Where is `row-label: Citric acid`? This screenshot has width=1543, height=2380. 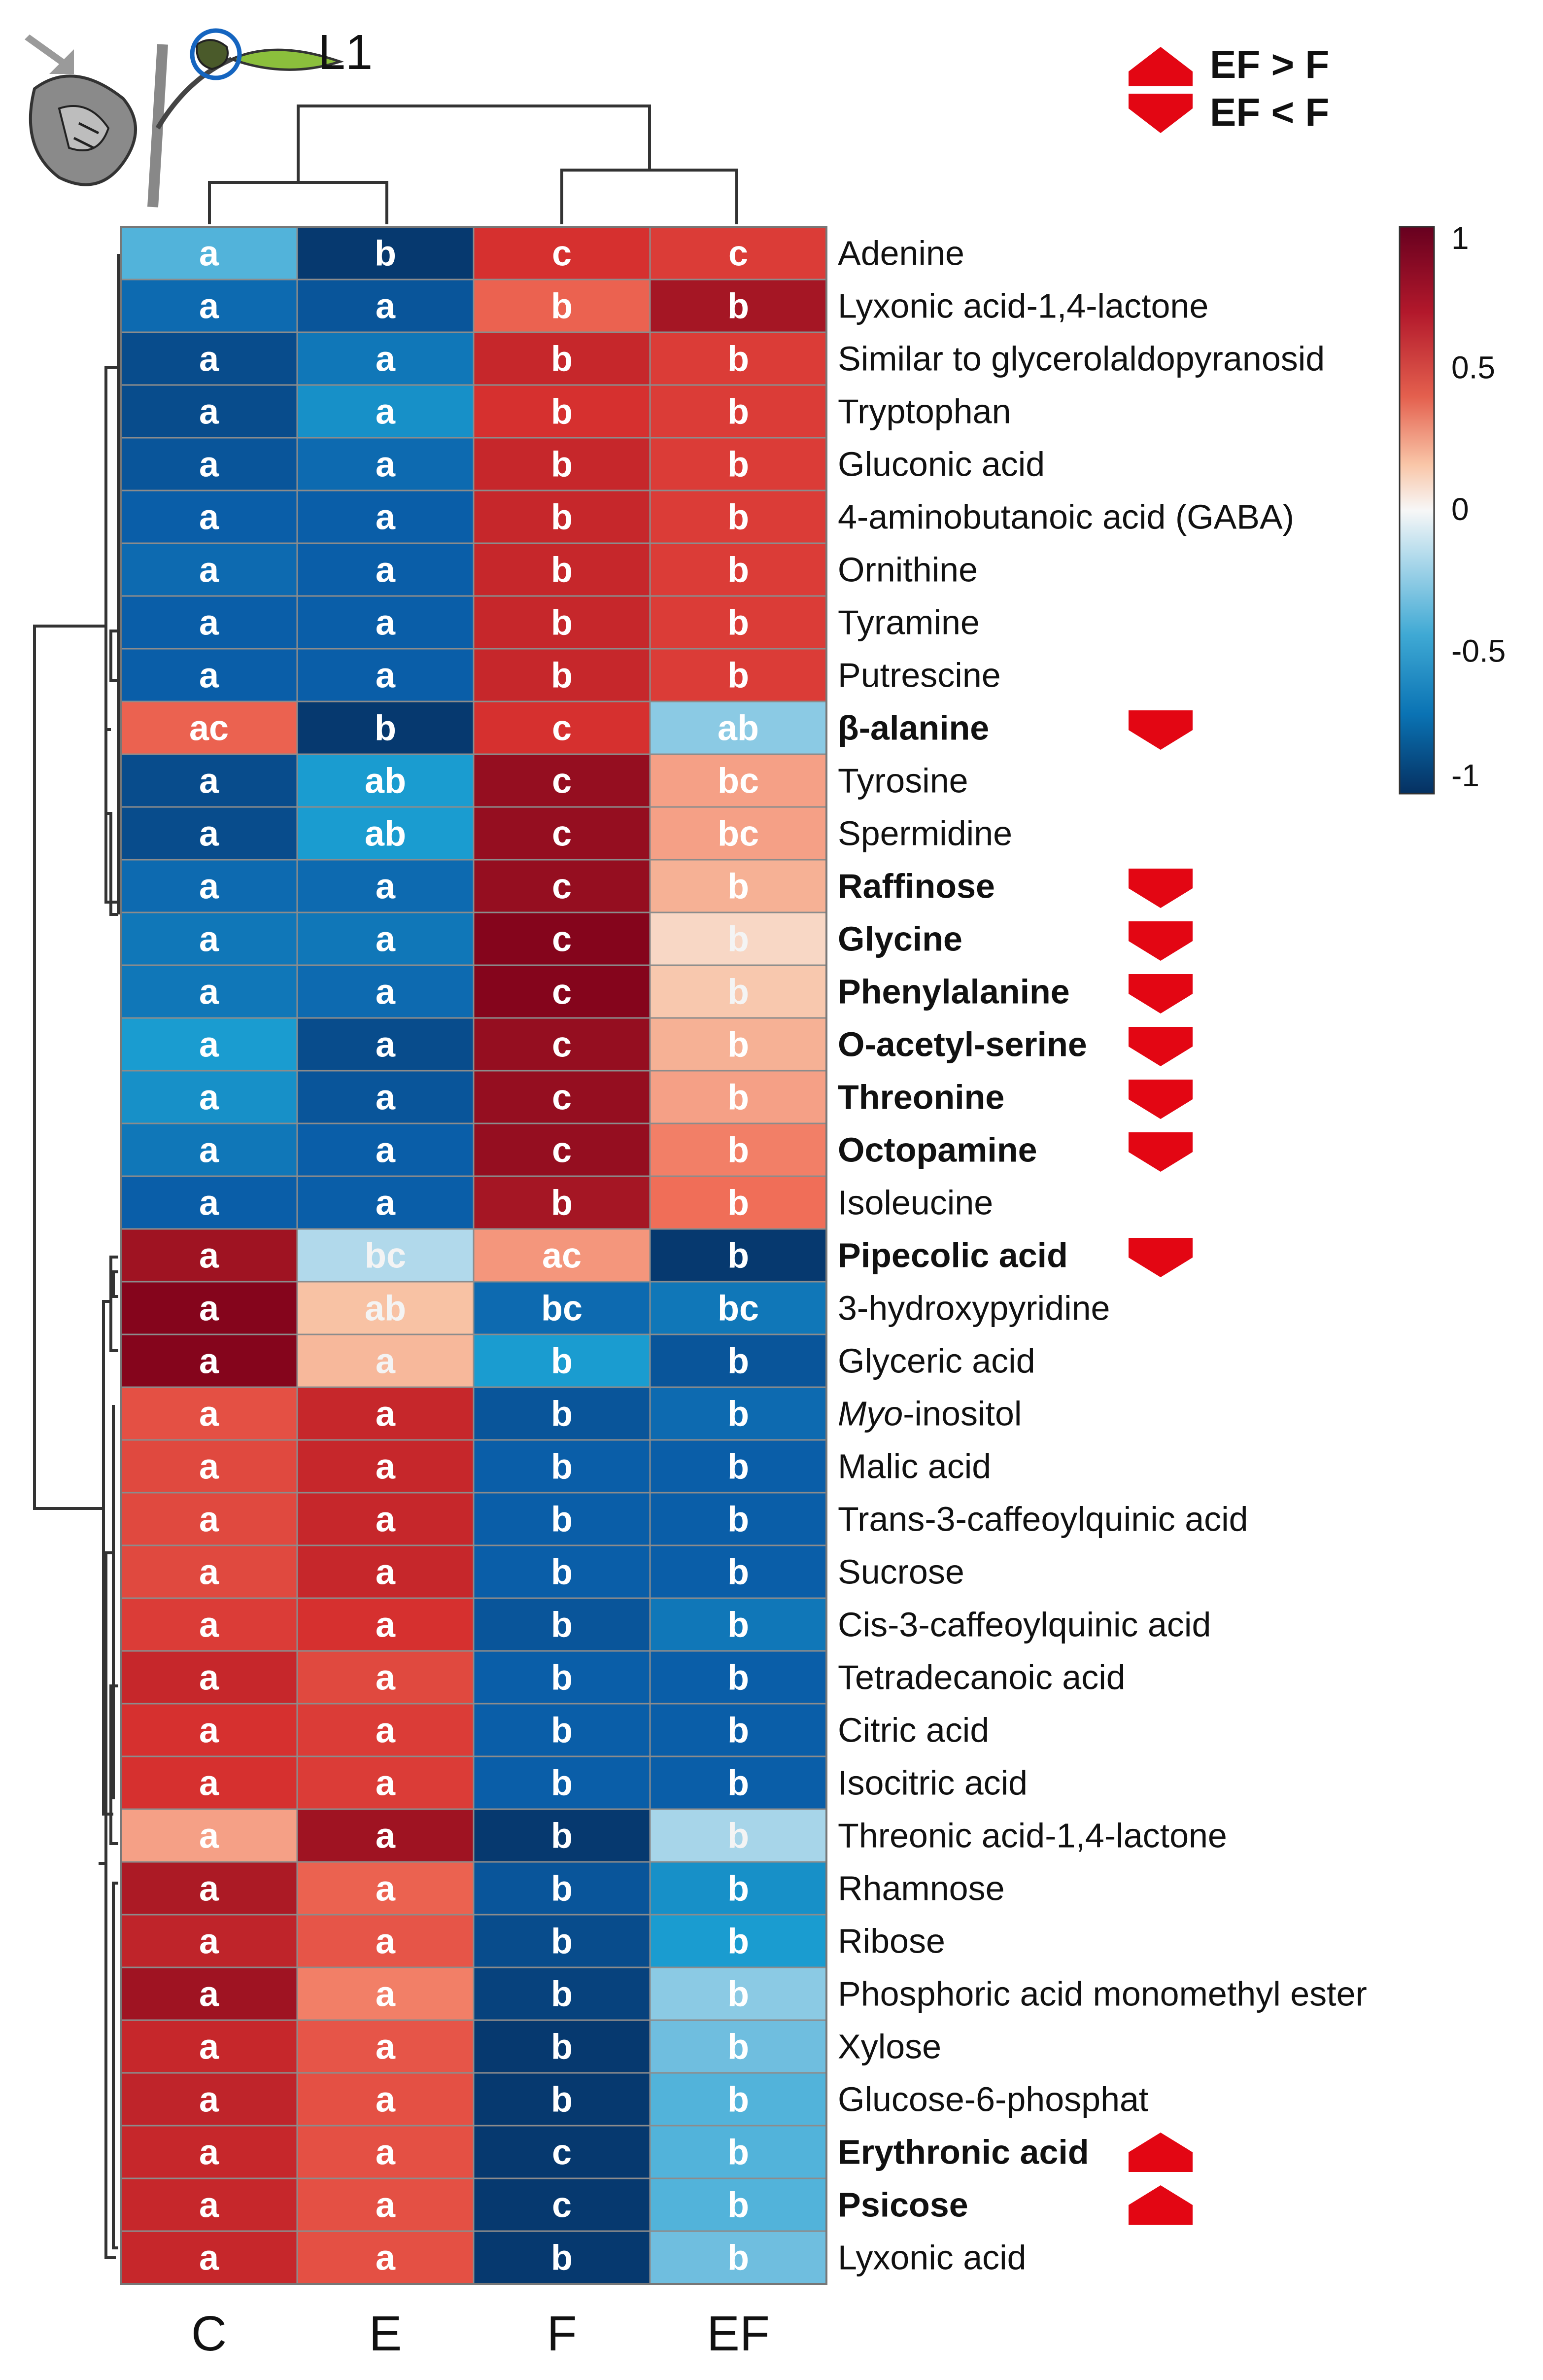
row-label: Citric acid is located at coordinates (913, 1730).